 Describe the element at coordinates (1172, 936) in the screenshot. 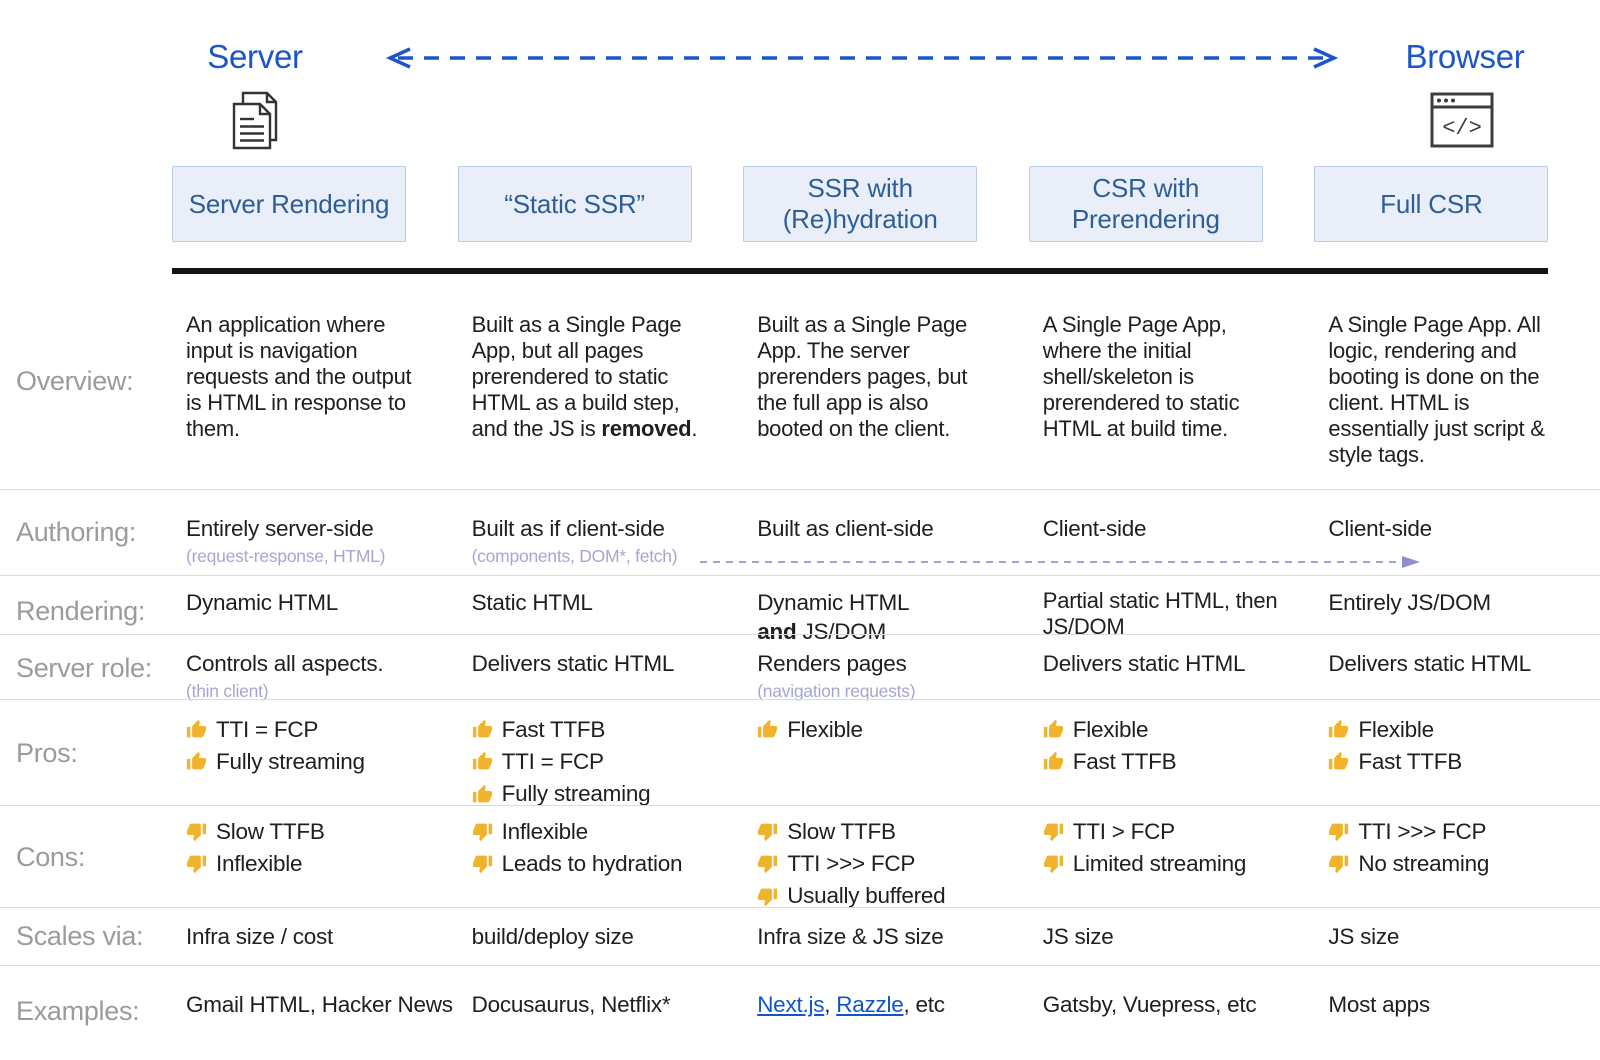

I see `cell-scales-col4: JS size` at that location.